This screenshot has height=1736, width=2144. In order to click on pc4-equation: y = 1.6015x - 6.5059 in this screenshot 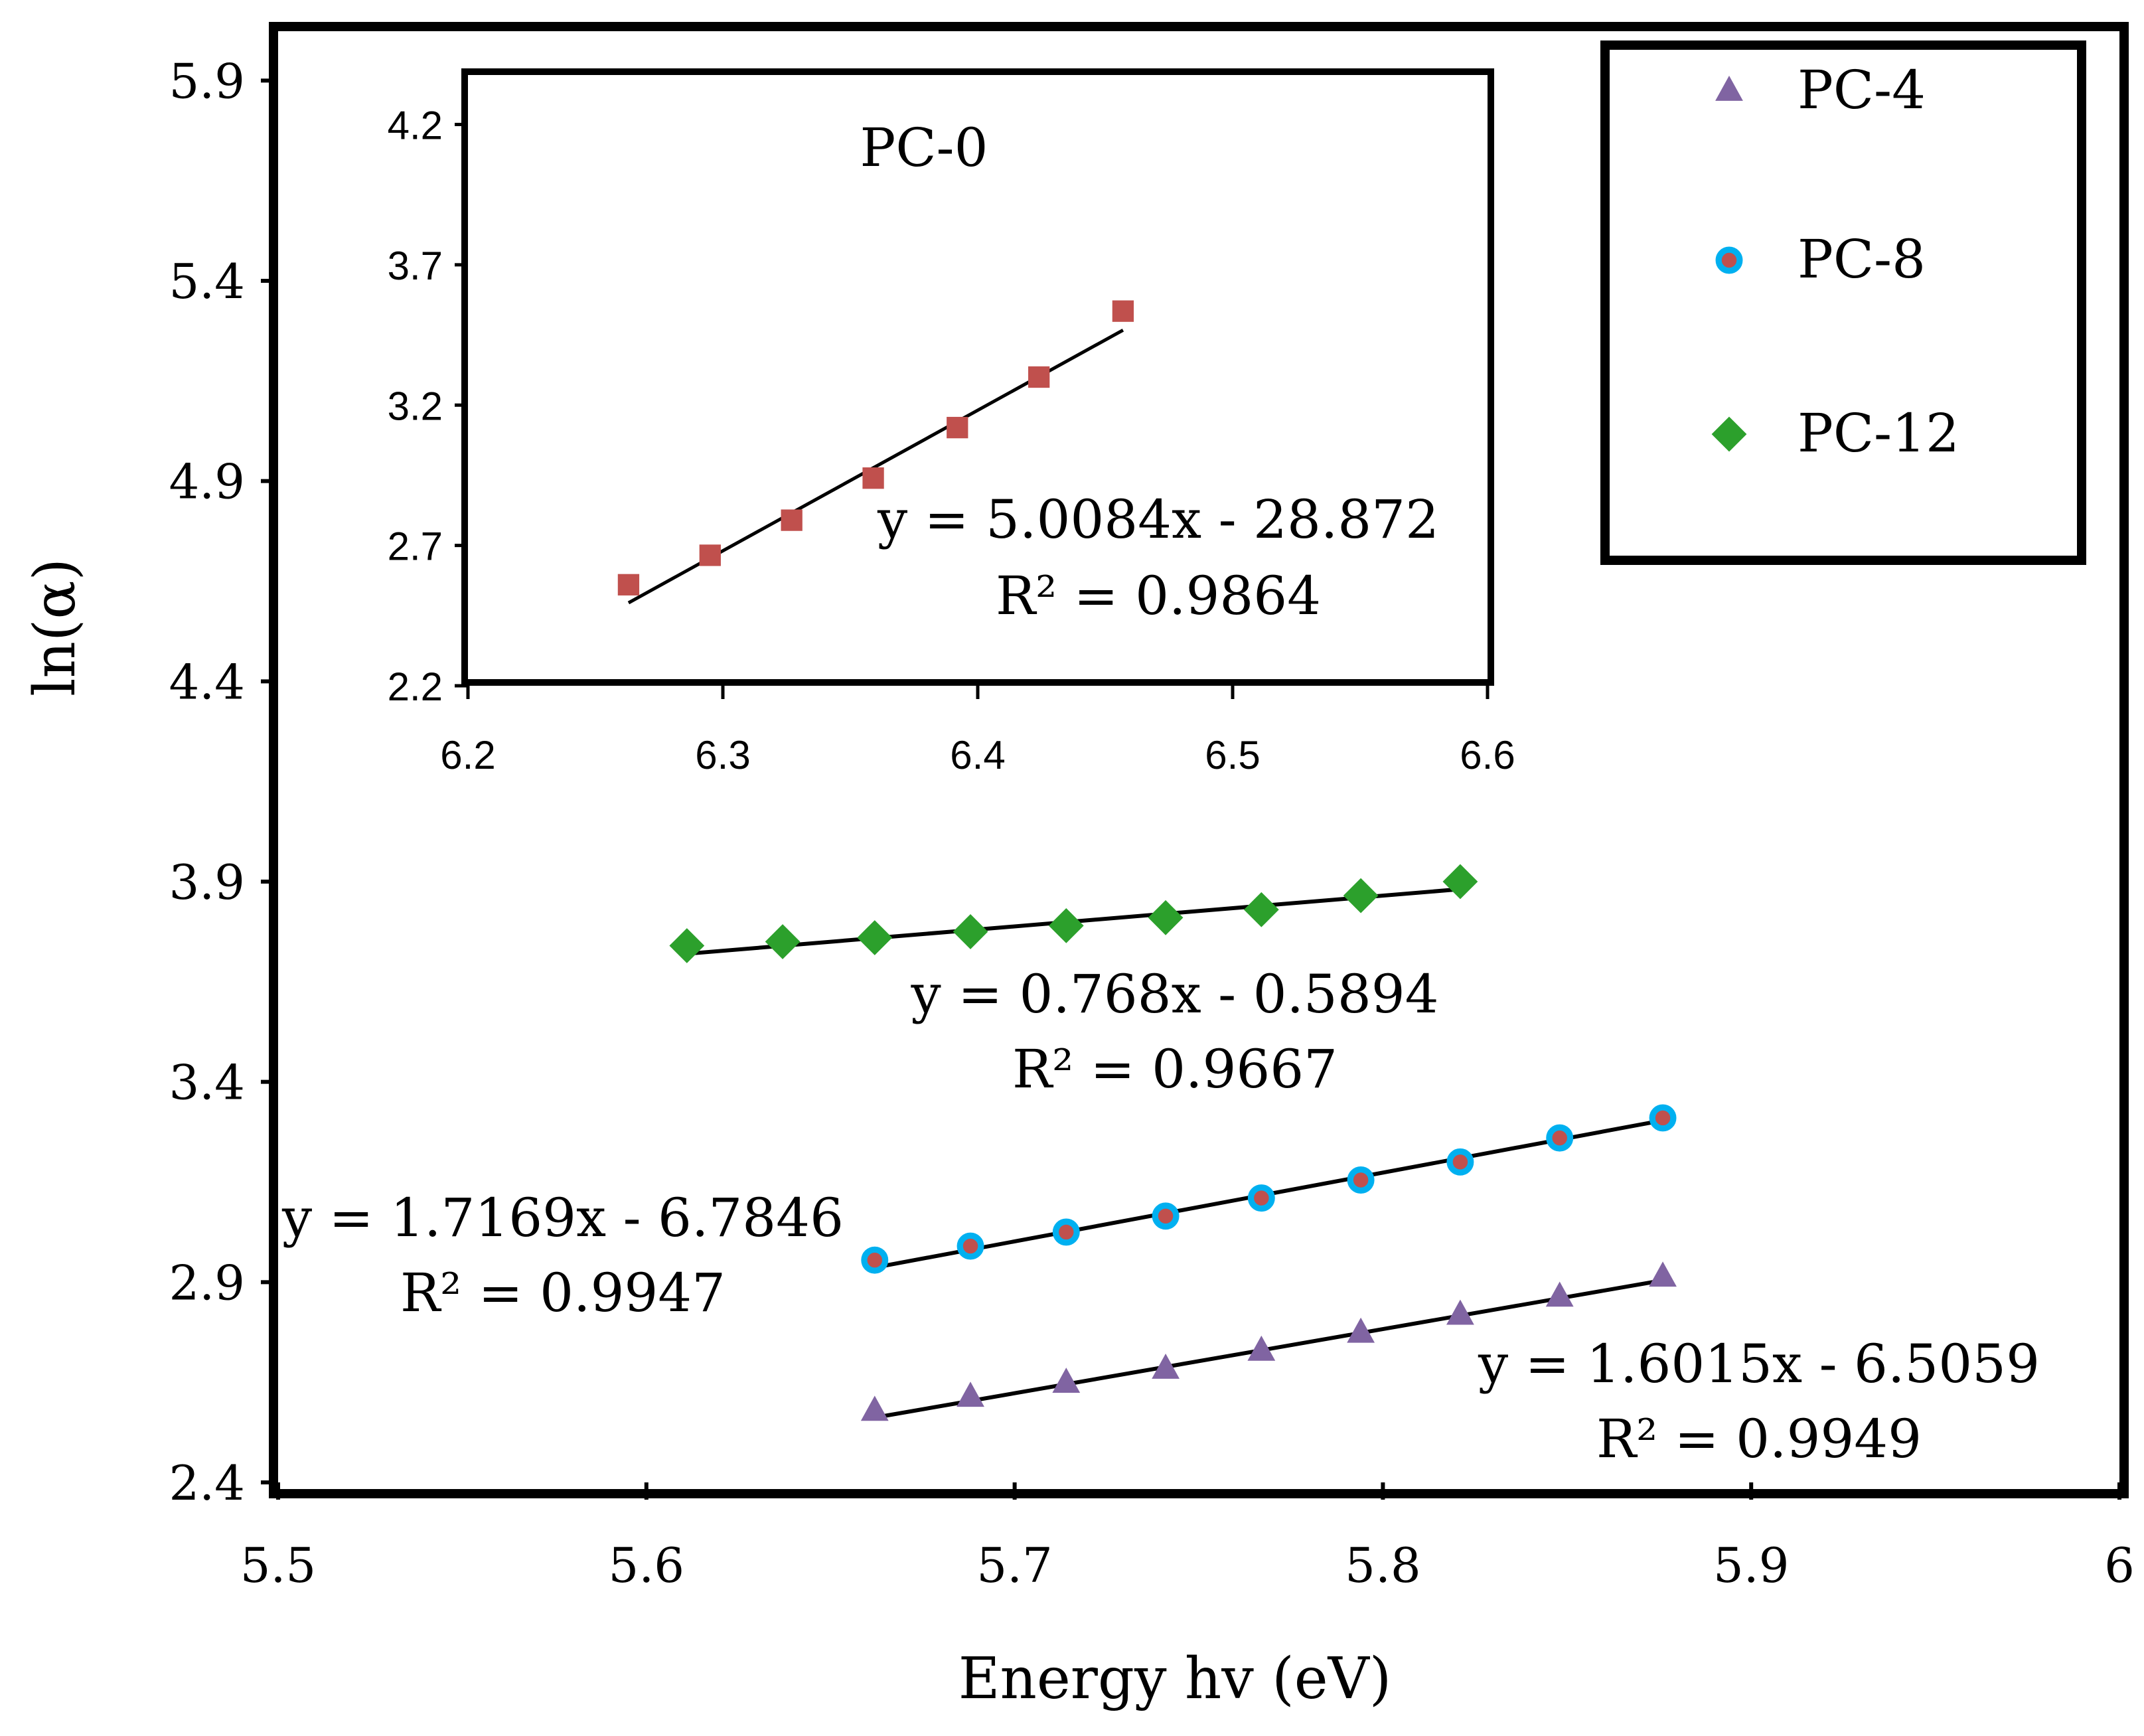, I will do `click(1759, 1364)`.